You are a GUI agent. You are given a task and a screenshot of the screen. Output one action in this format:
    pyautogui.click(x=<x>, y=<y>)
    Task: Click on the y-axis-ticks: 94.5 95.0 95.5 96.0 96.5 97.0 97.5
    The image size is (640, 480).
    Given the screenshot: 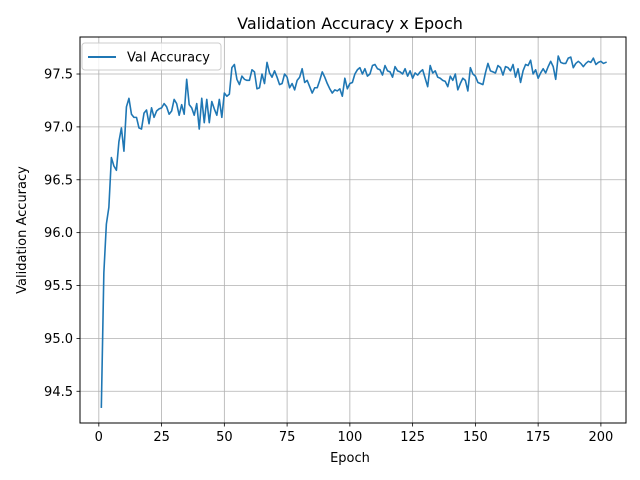 What is the action you would take?
    pyautogui.click(x=62, y=234)
    